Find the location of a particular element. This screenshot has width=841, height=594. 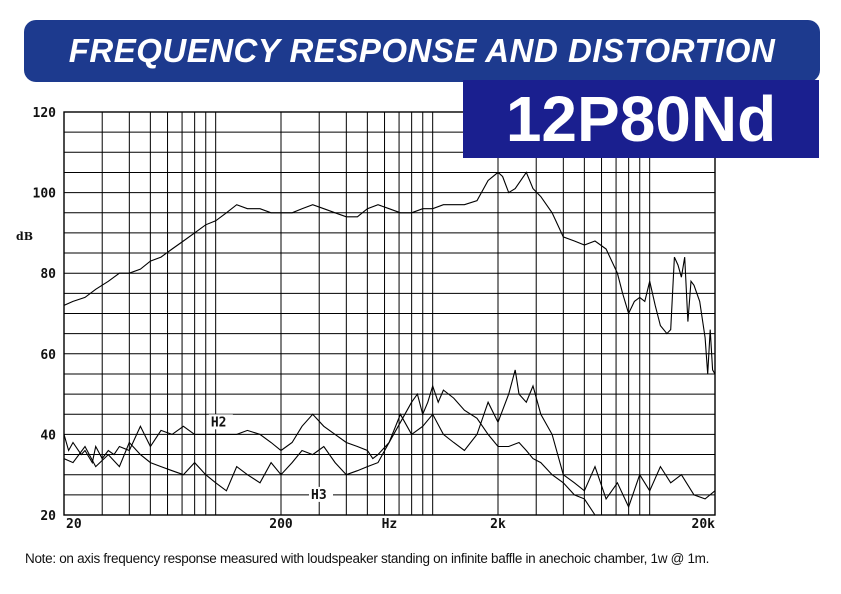

h2-distortion-line is located at coordinates (330, 449).